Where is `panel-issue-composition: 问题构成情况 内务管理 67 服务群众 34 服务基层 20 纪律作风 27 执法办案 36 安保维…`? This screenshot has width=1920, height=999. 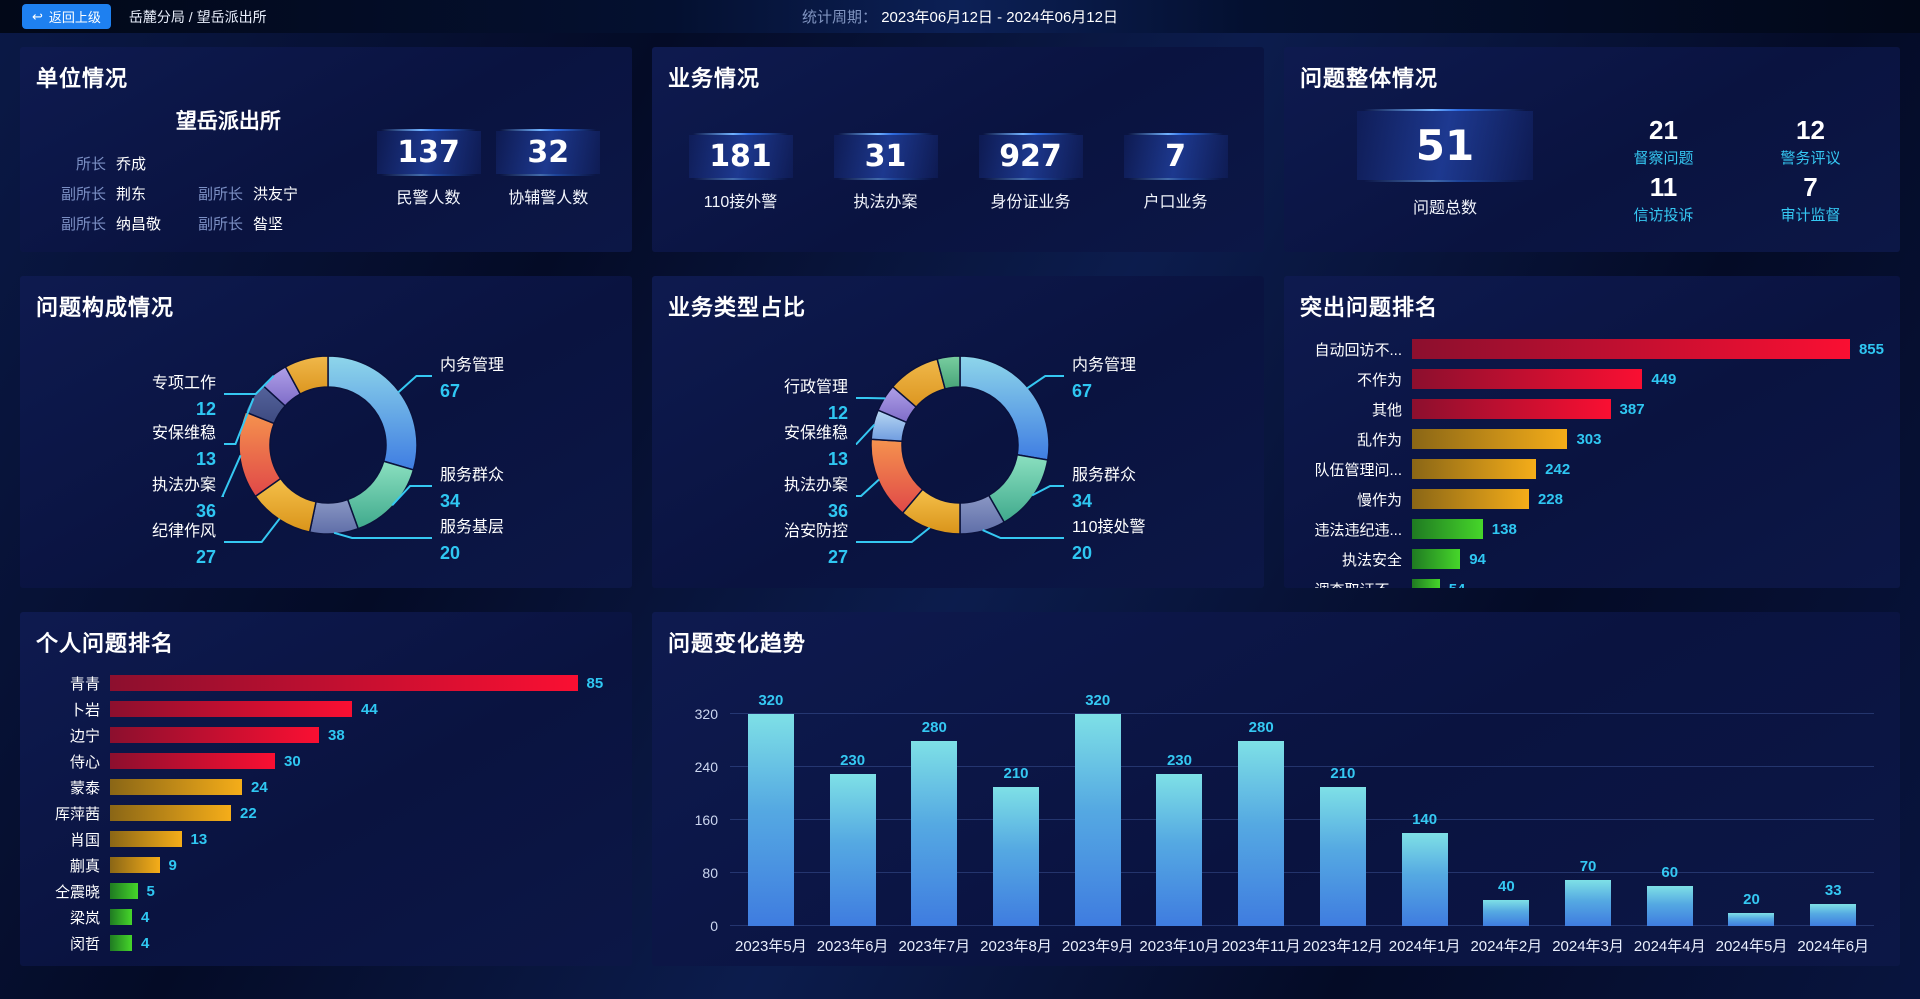 panel-issue-composition: 问题构成情况 内务管理 67 服务群众 34 服务基层 20 纪律作风 27 执法办案 36 安保维… is located at coordinates (326, 432).